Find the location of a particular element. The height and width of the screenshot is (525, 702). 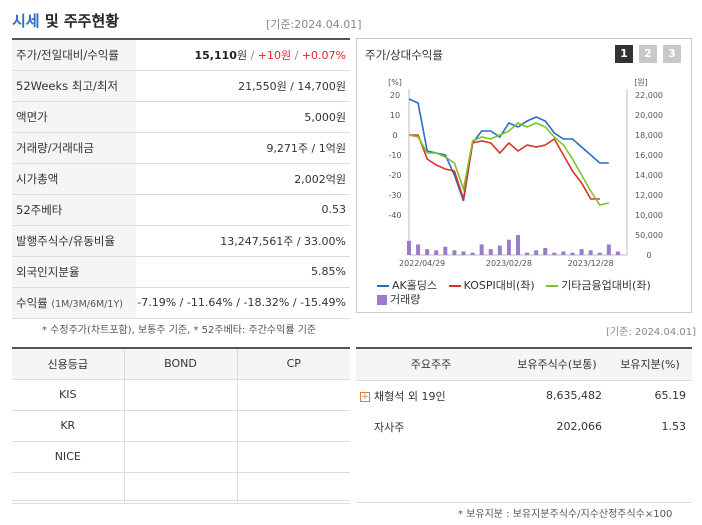

x-tick-label: 2022/04/29 is located at coordinates (422, 263).